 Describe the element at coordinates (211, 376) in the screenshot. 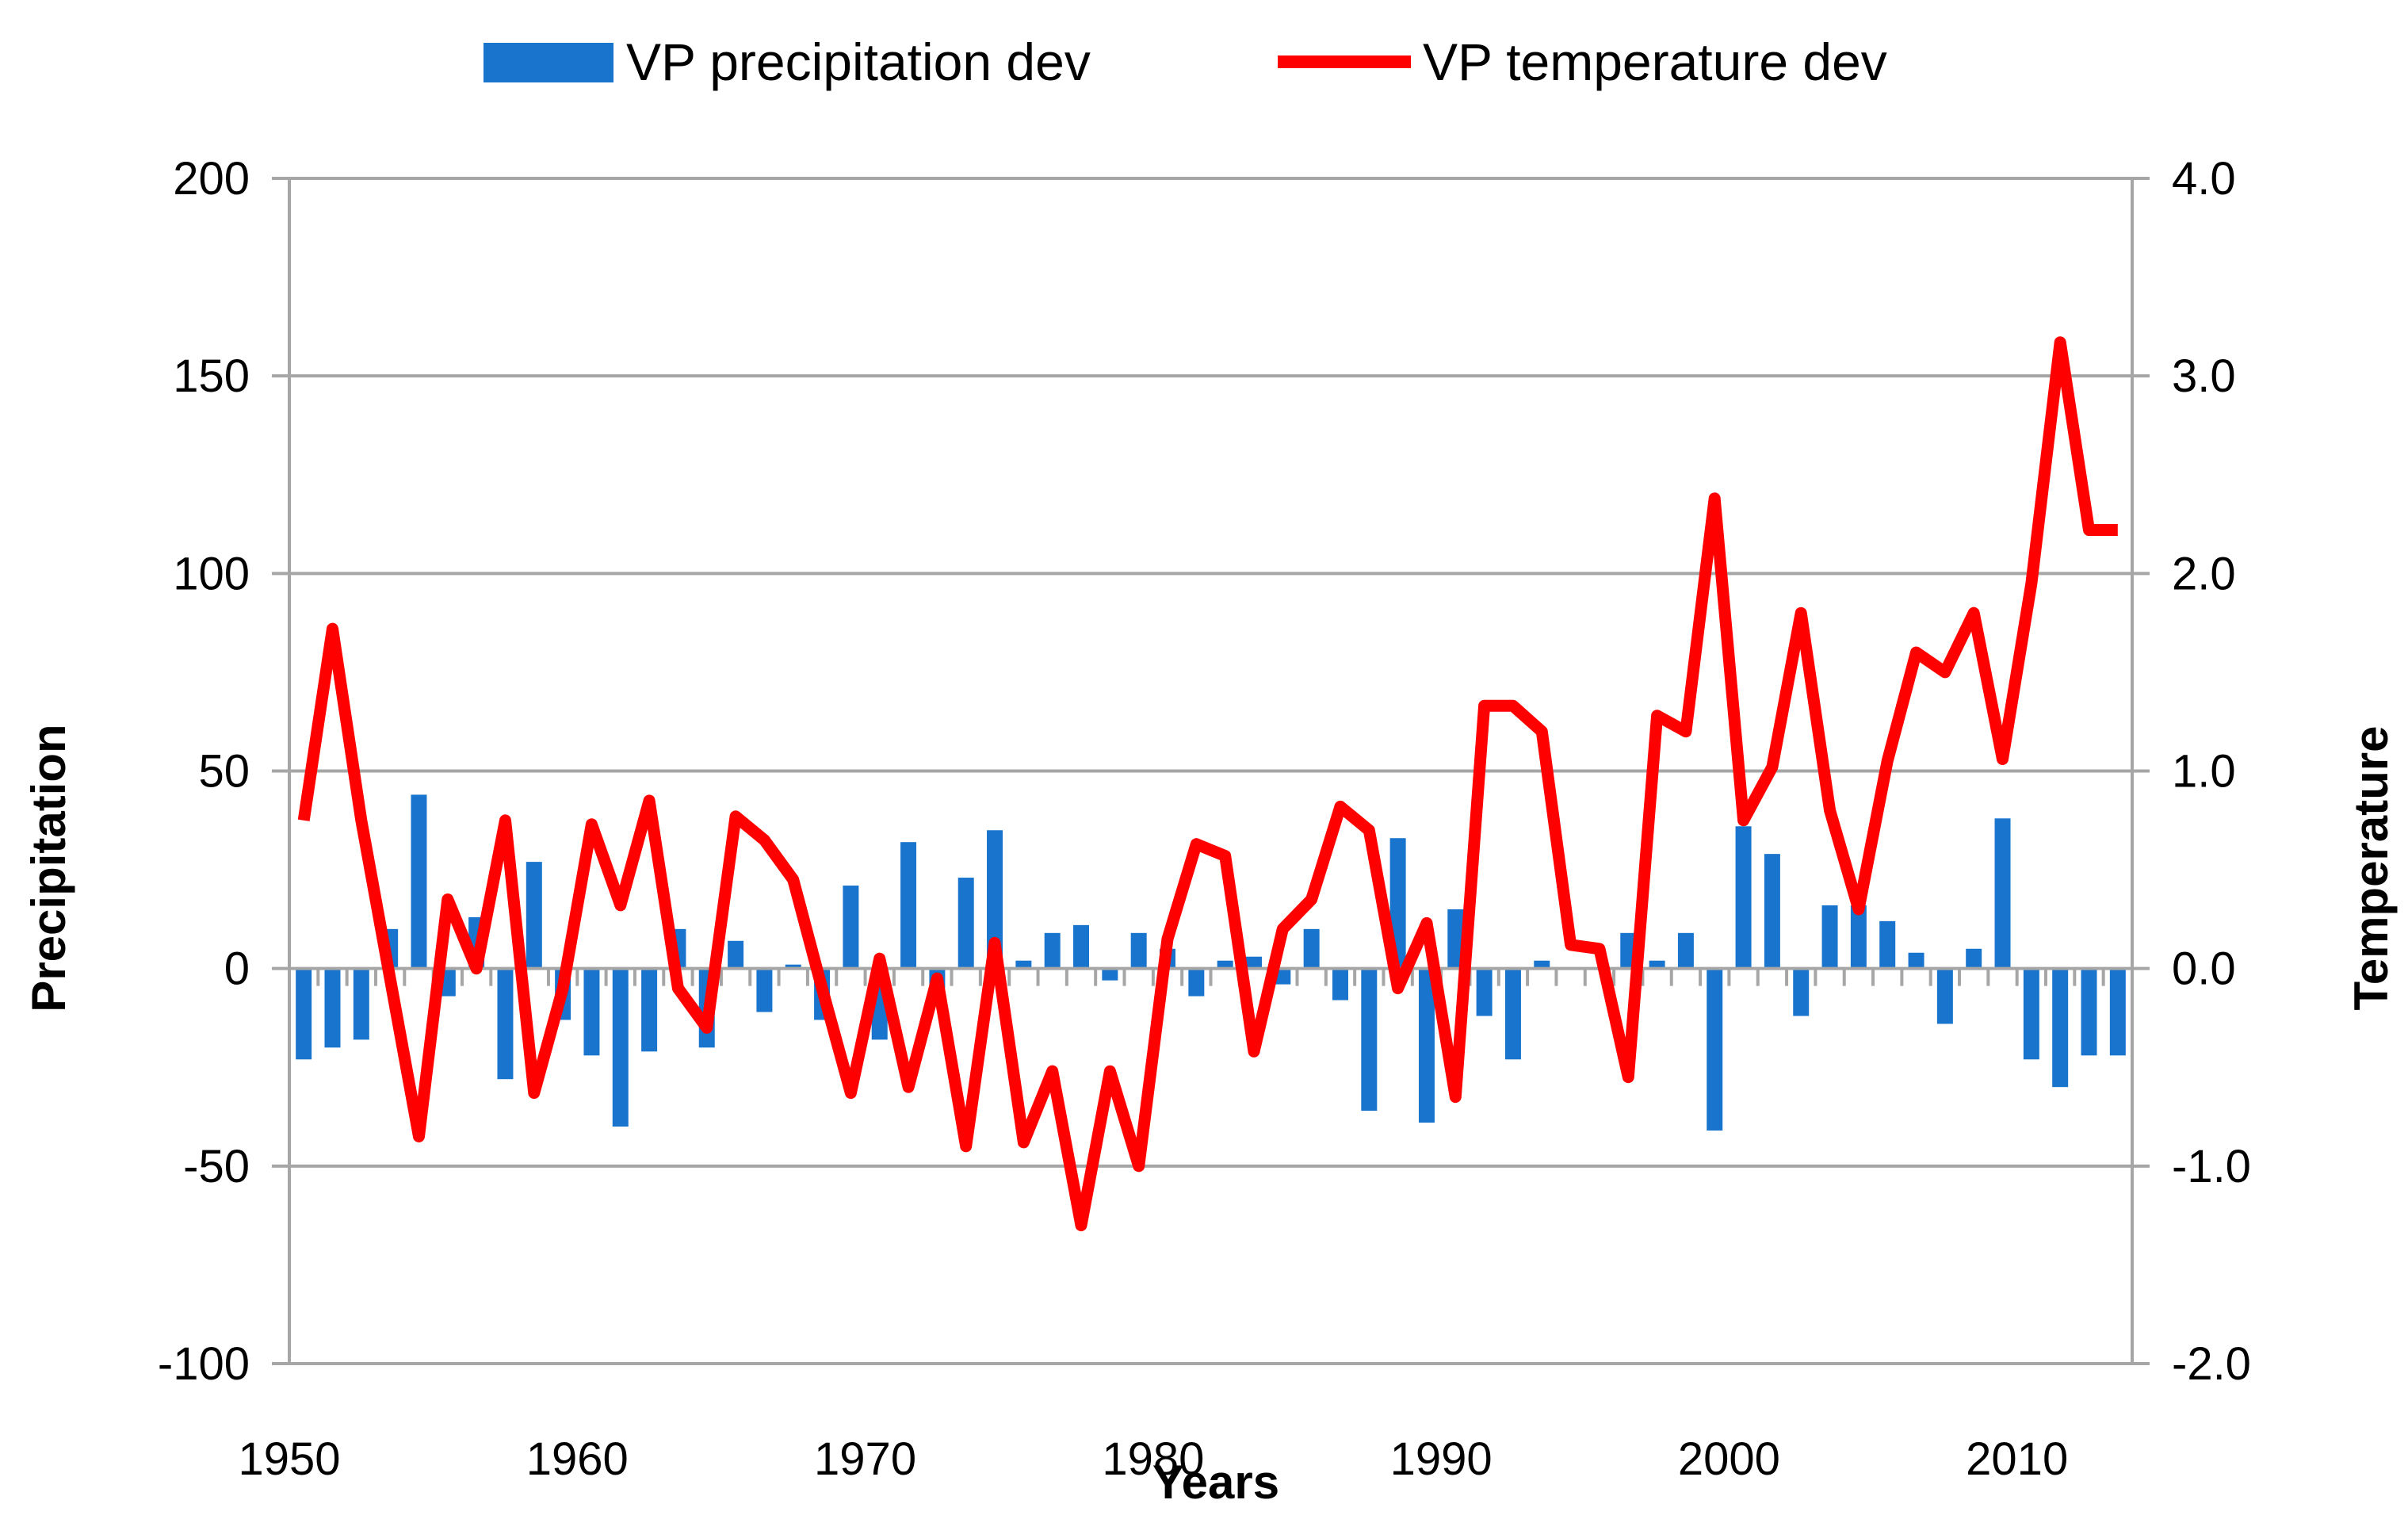

I see `y-tick-label: 150` at that location.